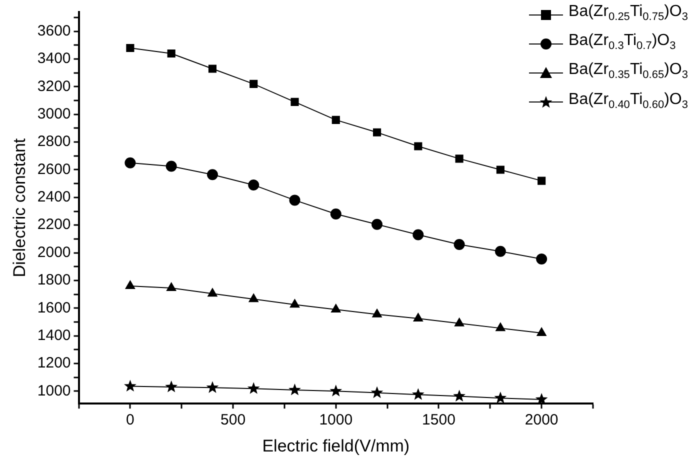 The width and height of the screenshot is (692, 465). I want to click on legend-label: Ba(Zr$_{0.25}$Ti$_{0.75}$)O$_{3}$, so click(628, 14).